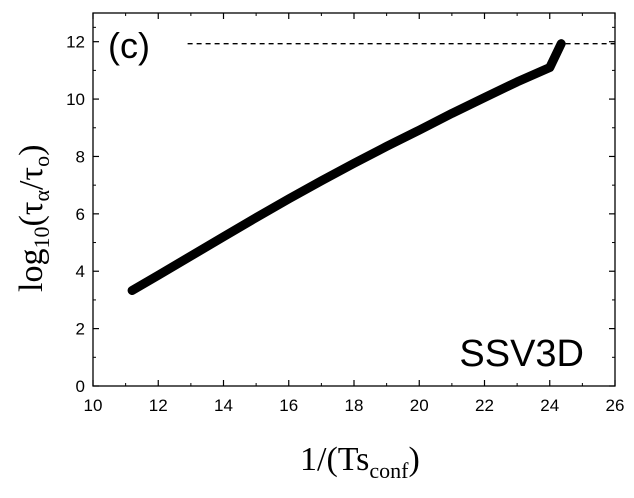 The height and width of the screenshot is (498, 634). What do you see at coordinates (41, 161) in the screenshot?
I see `y-axis-title-o: o` at bounding box center [41, 161].